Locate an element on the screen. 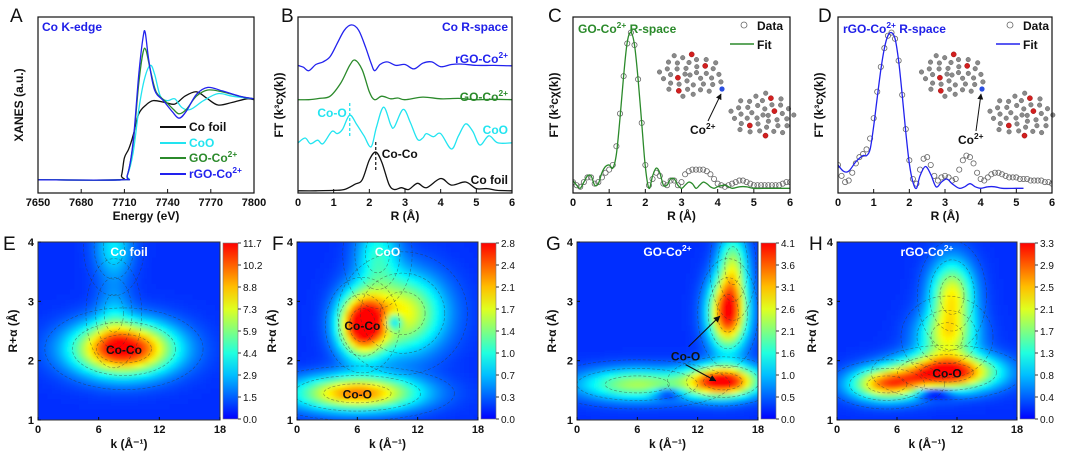 The width and height of the screenshot is (1080, 460). x-tick-label: 3 is located at coordinates (681, 203).